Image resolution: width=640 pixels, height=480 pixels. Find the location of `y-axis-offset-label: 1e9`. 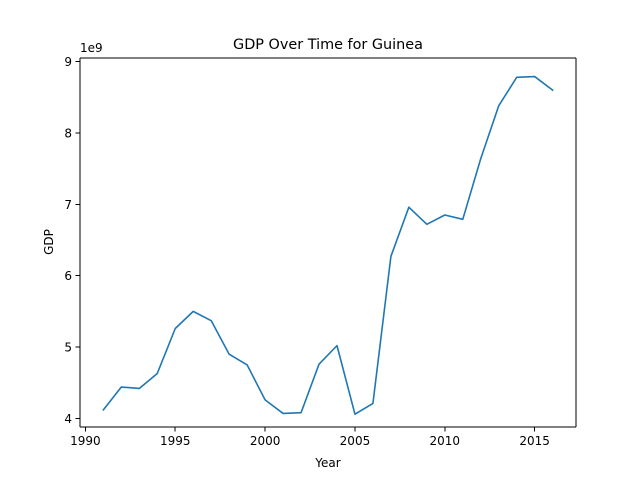

y-axis-offset-label: 1e9 is located at coordinates (91, 48).